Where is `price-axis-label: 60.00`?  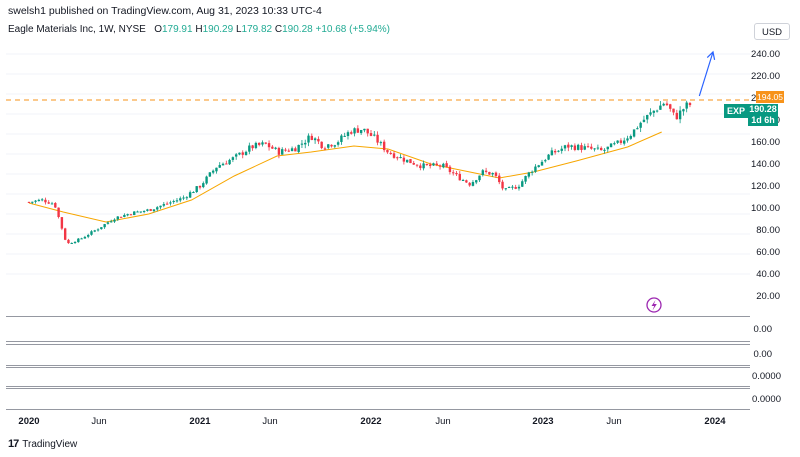
price-axis-label: 60.00 is located at coordinates (768, 252).